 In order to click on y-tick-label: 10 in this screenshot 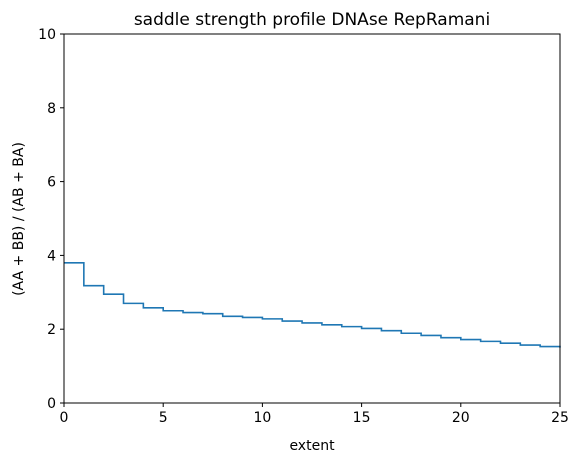, I will do `click(47, 35)`.